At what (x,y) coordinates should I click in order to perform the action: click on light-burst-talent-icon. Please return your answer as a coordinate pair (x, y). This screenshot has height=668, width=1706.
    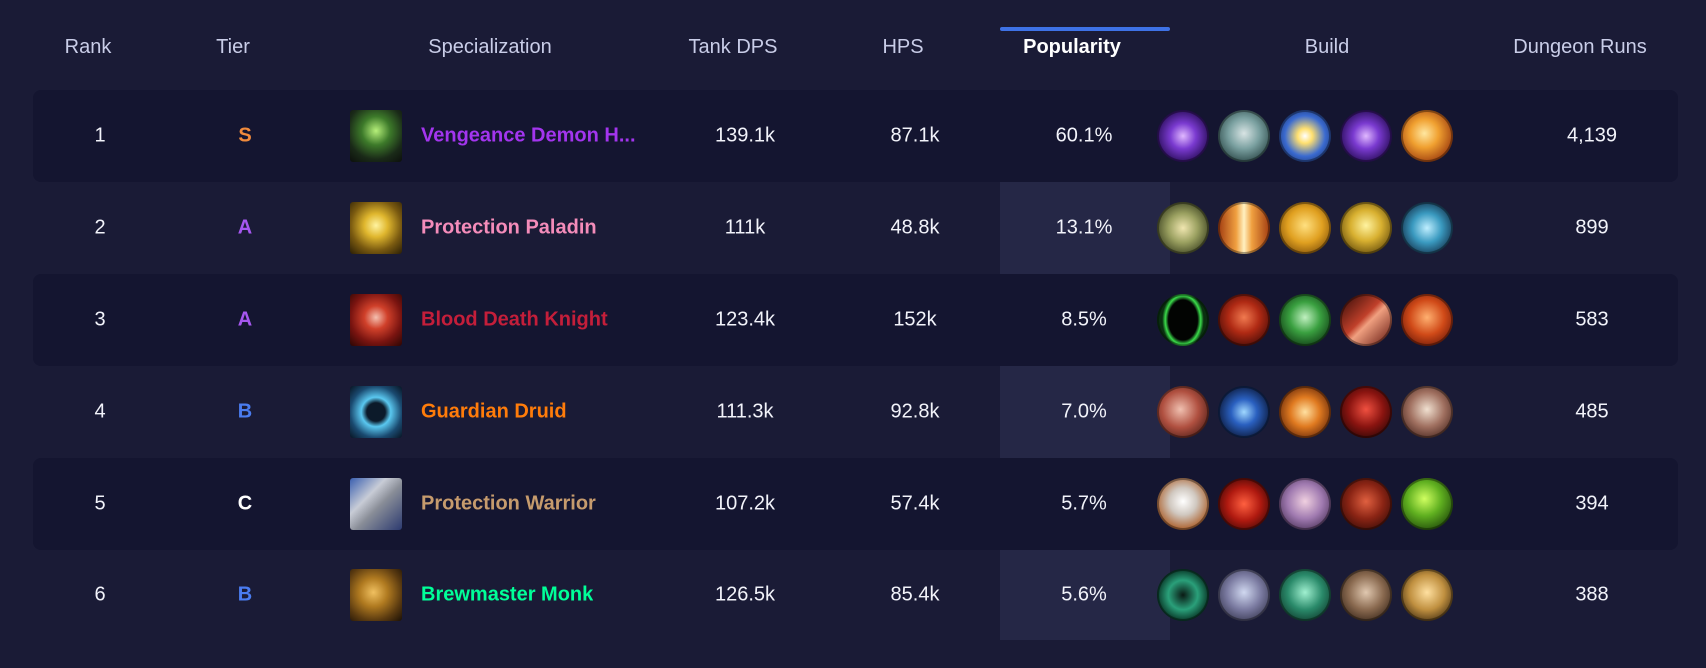
    Looking at the image, I should click on (1305, 136).